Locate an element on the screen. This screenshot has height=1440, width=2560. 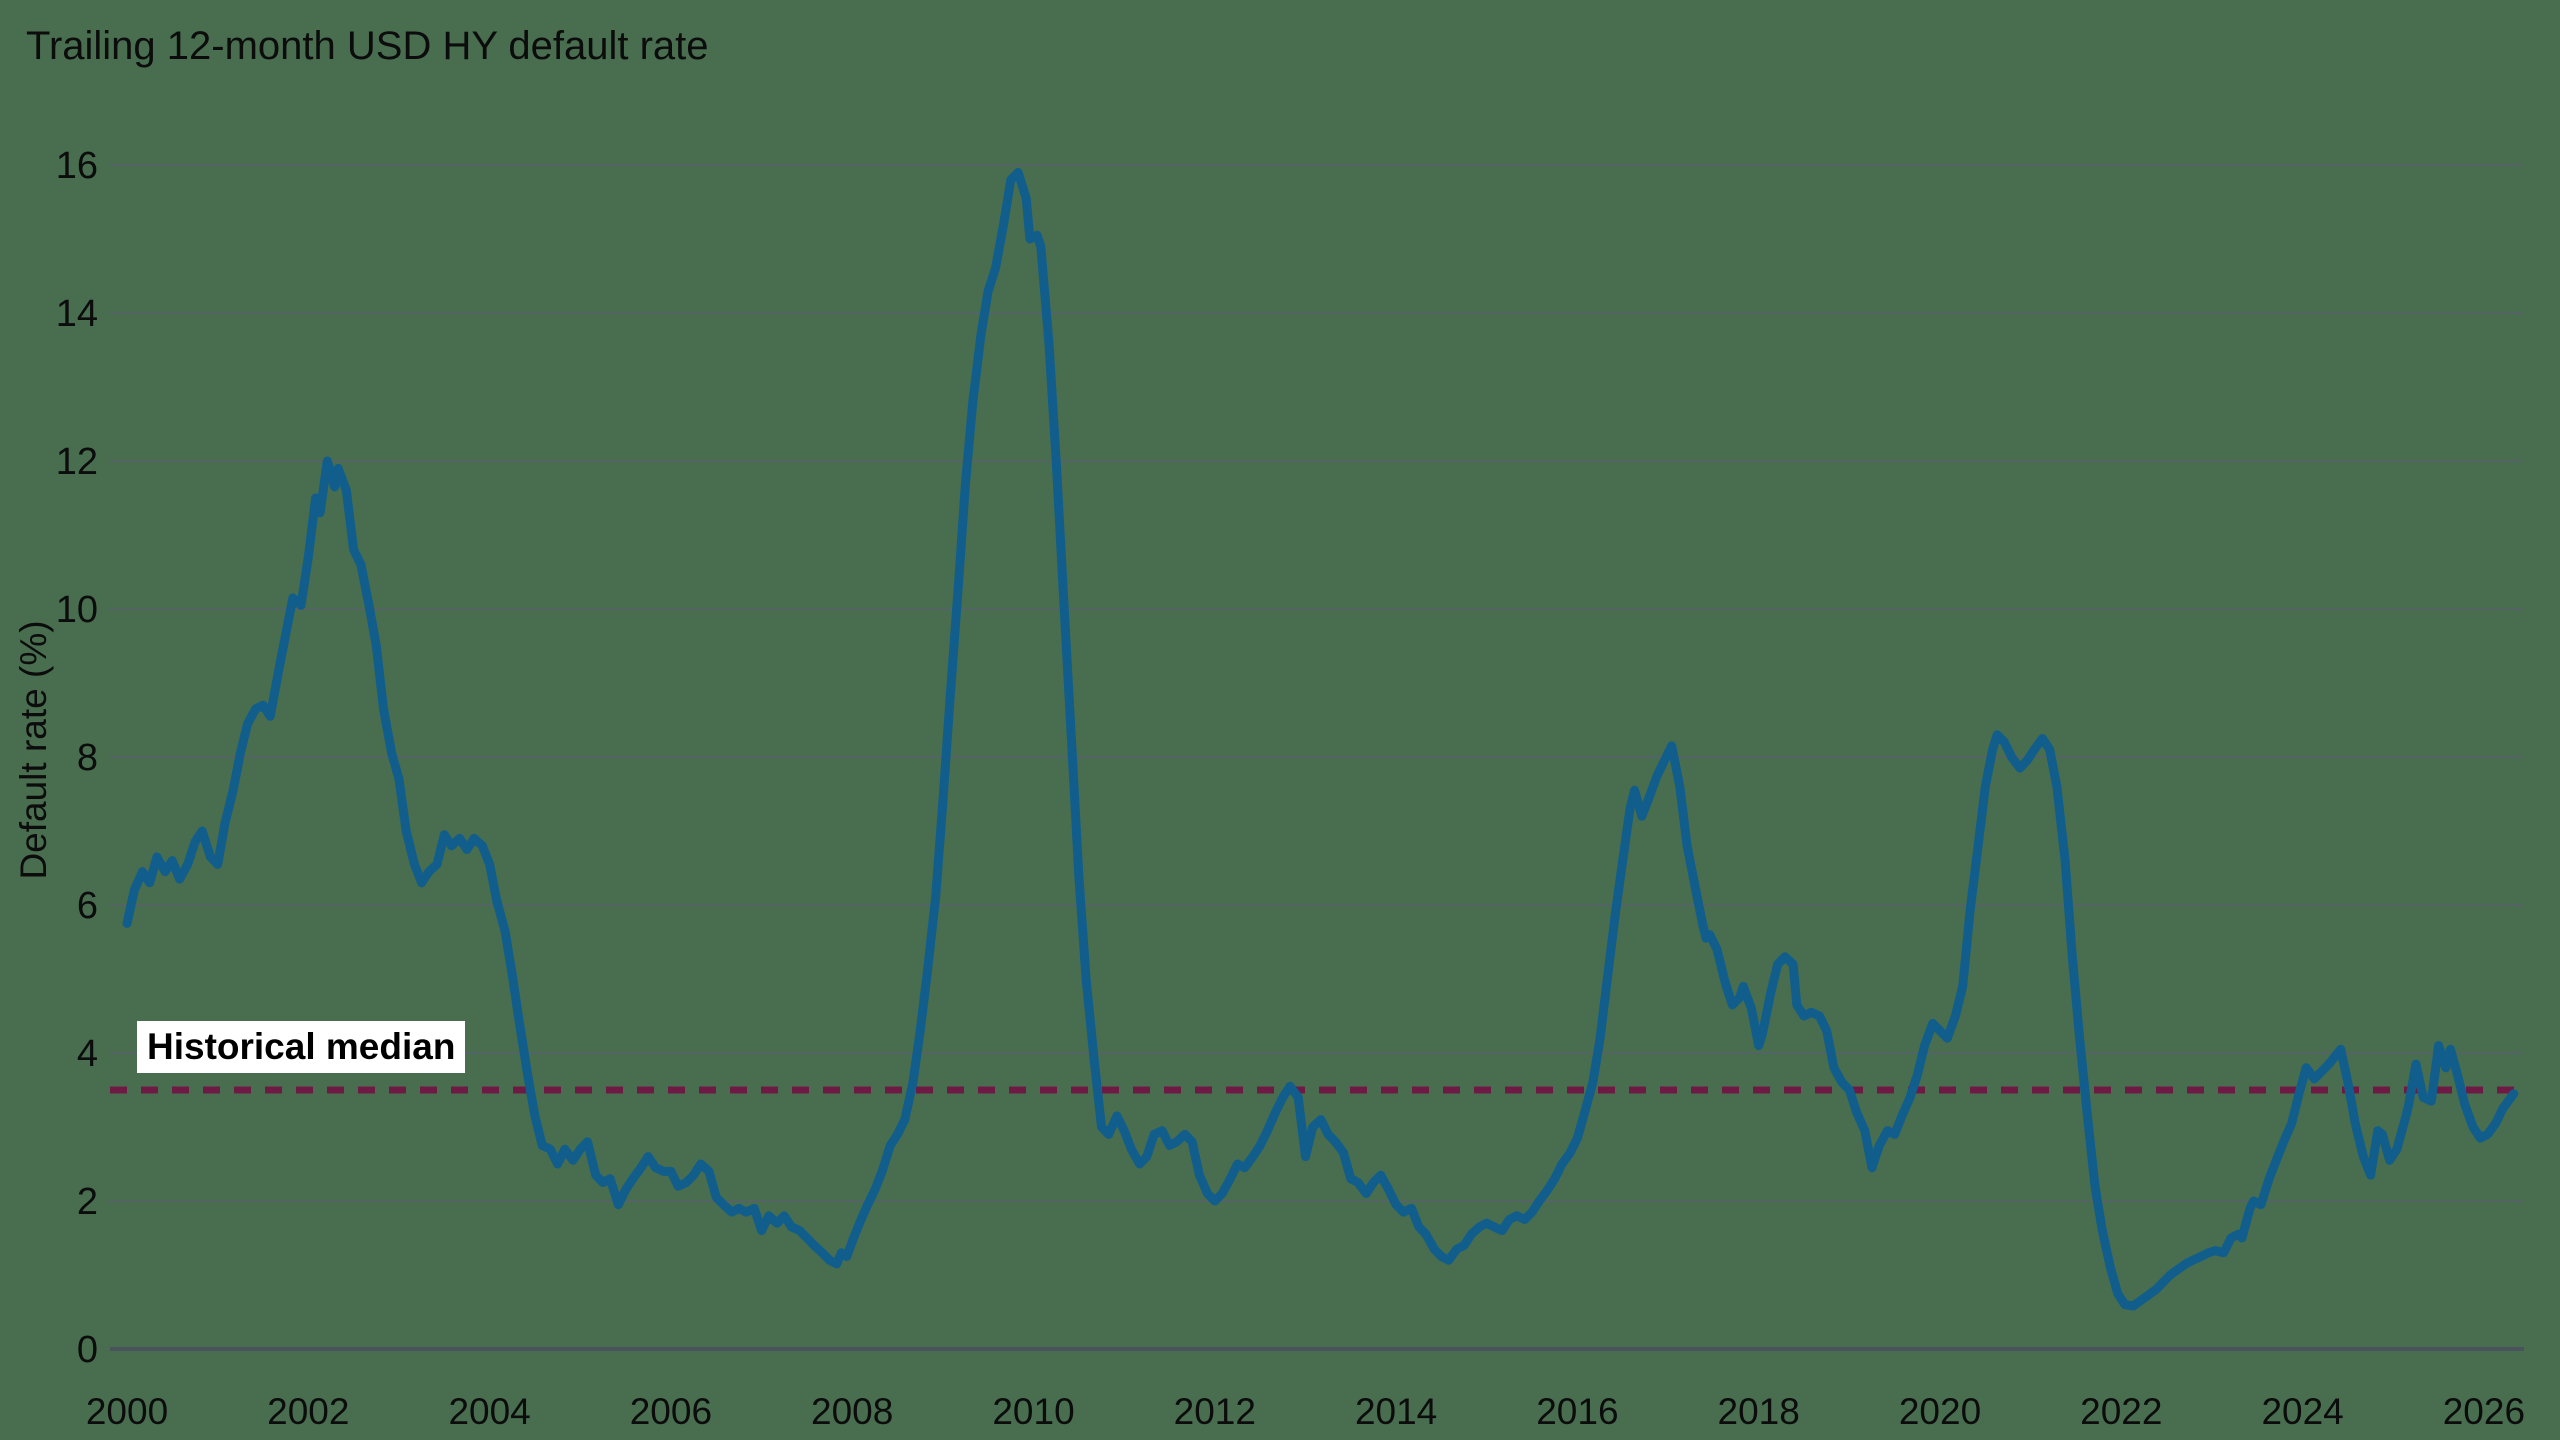
x-tick-label: 2016 is located at coordinates (1577, 1411).